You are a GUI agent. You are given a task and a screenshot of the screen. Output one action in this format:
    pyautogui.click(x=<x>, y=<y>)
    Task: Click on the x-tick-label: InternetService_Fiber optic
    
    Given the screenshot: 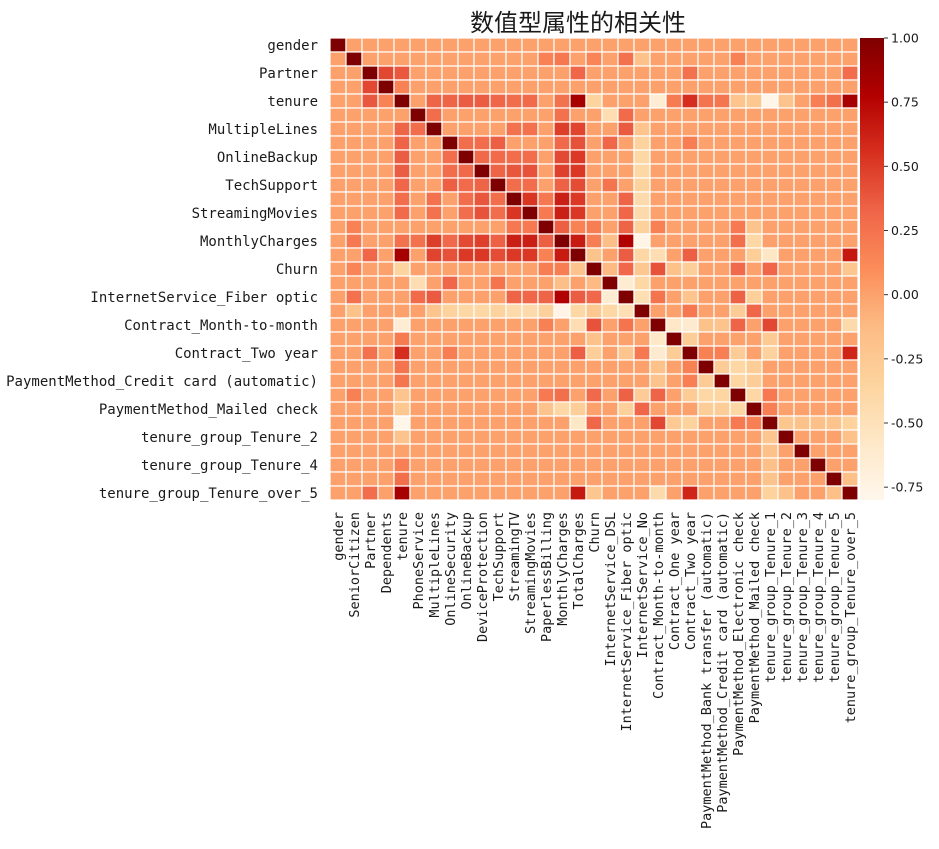 What is the action you would take?
    pyautogui.click(x=627, y=621)
    